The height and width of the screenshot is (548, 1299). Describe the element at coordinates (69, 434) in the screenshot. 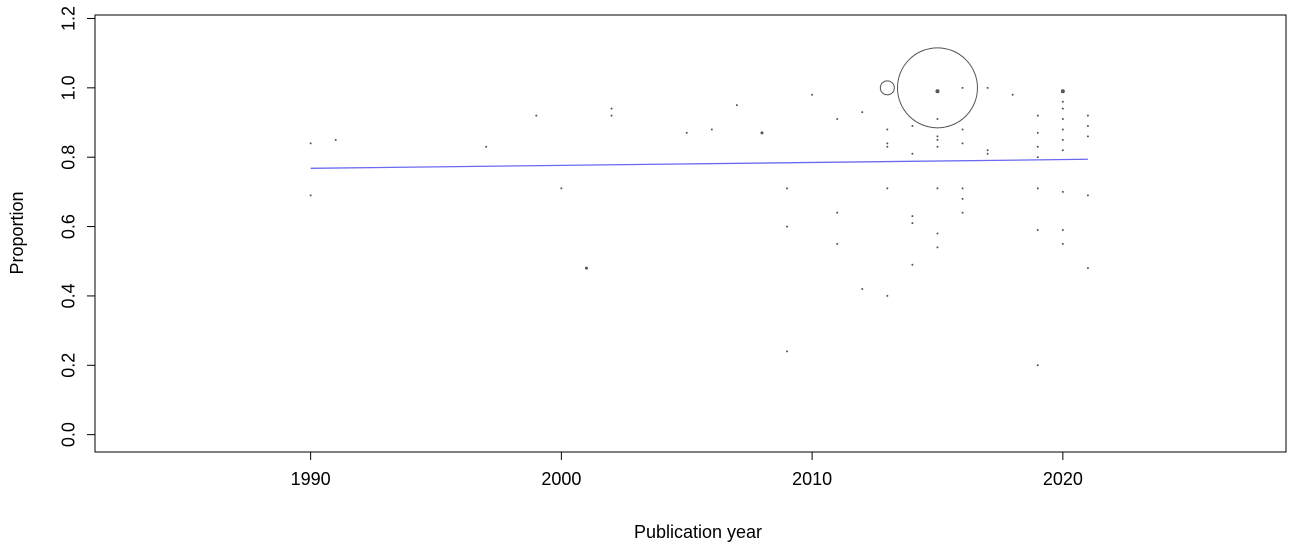

I see `y-tick-label: 0.0` at that location.